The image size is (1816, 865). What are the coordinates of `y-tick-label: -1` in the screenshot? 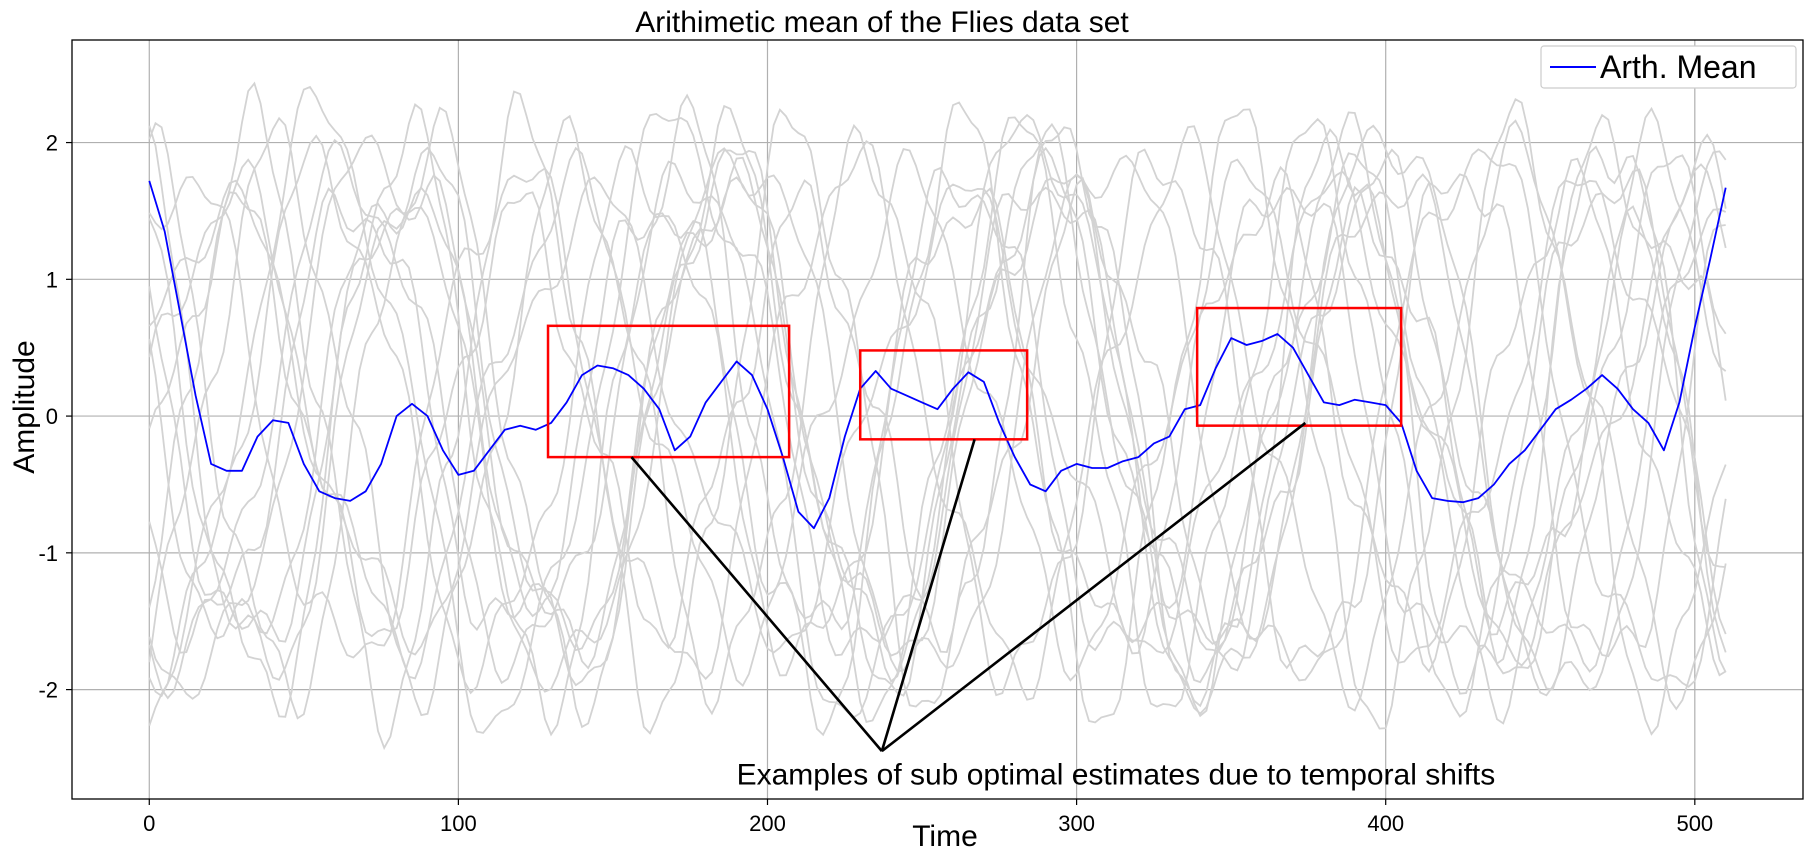 It's located at (48, 553).